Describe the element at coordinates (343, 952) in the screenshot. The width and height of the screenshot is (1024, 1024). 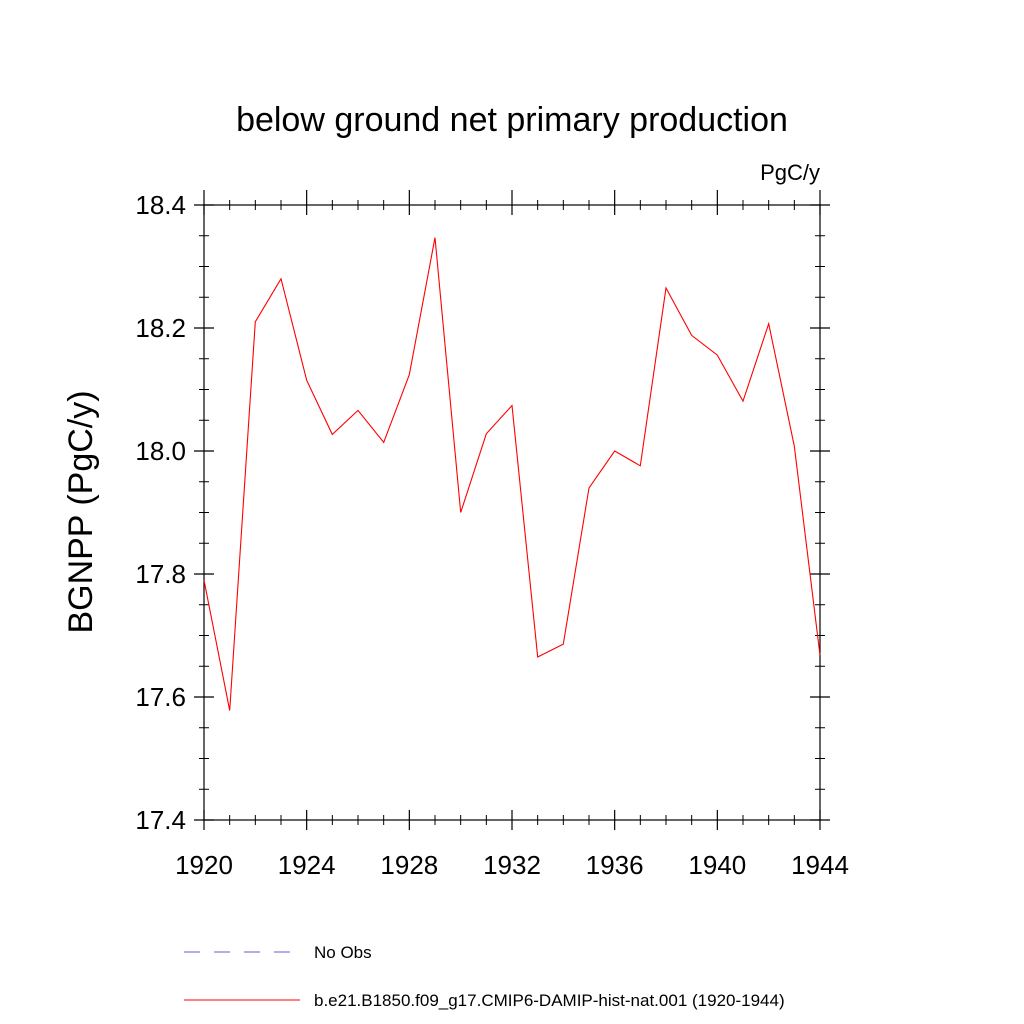
I see `legend-label: No Obs` at that location.